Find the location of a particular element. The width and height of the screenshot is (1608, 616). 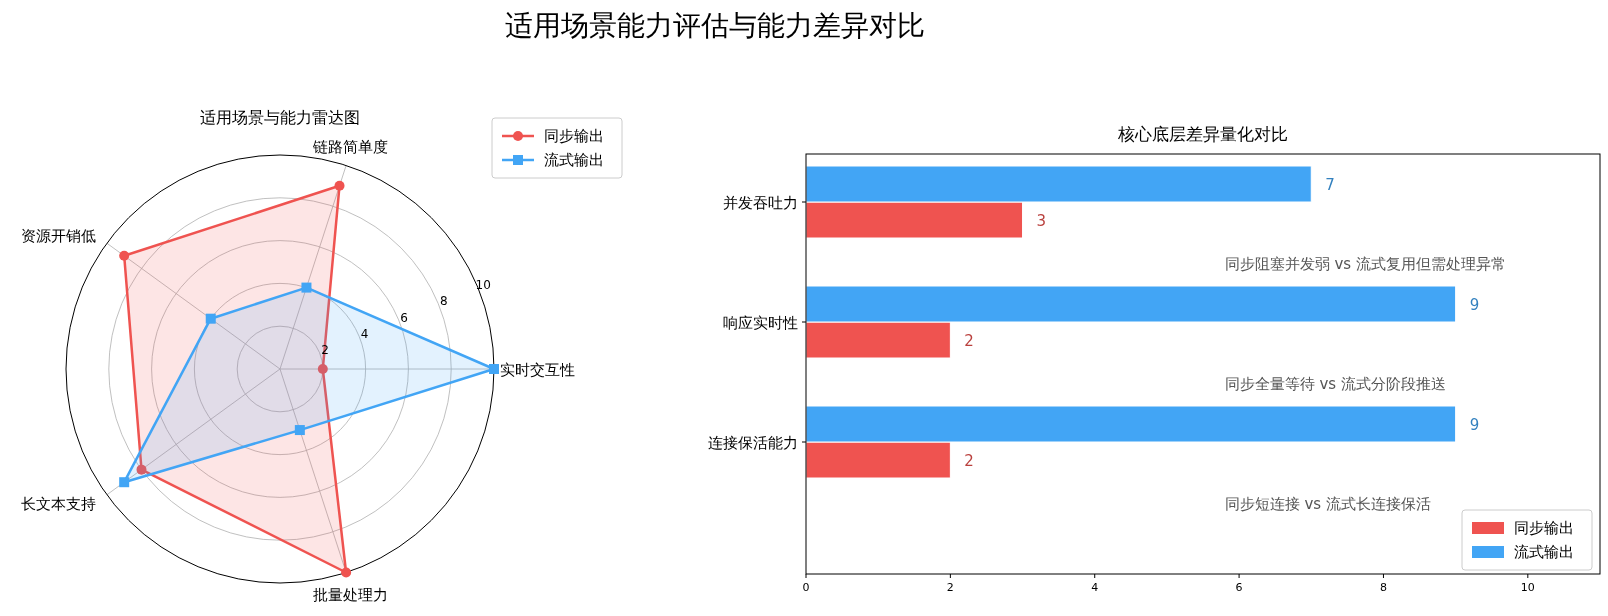

spoke-label: 链路简单度 is located at coordinates (349, 147).